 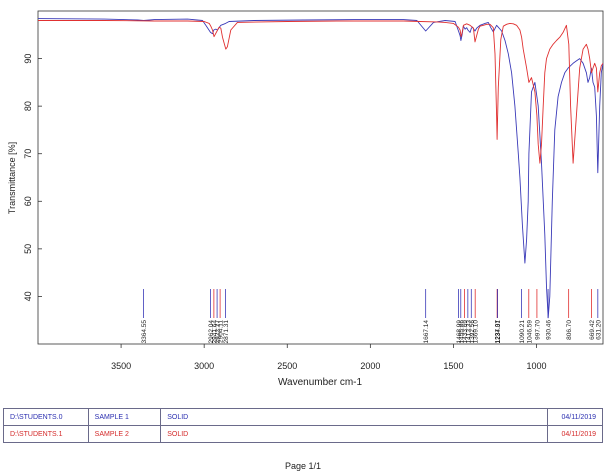 I want to click on y-axis-label: Transmittance [%], so click(x=12, y=178).